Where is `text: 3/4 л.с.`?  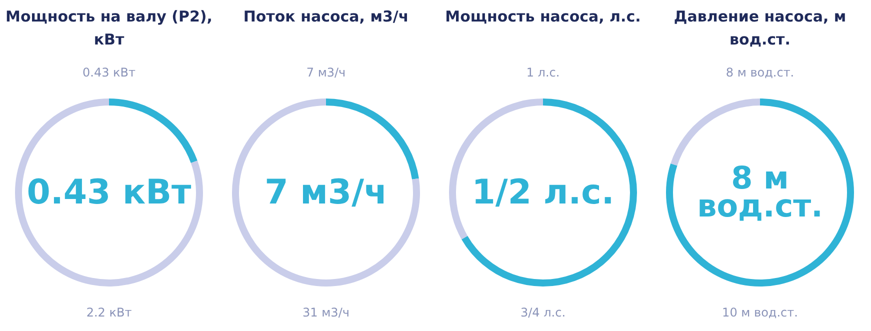
text: 3/4 л.с. is located at coordinates (543, 313).